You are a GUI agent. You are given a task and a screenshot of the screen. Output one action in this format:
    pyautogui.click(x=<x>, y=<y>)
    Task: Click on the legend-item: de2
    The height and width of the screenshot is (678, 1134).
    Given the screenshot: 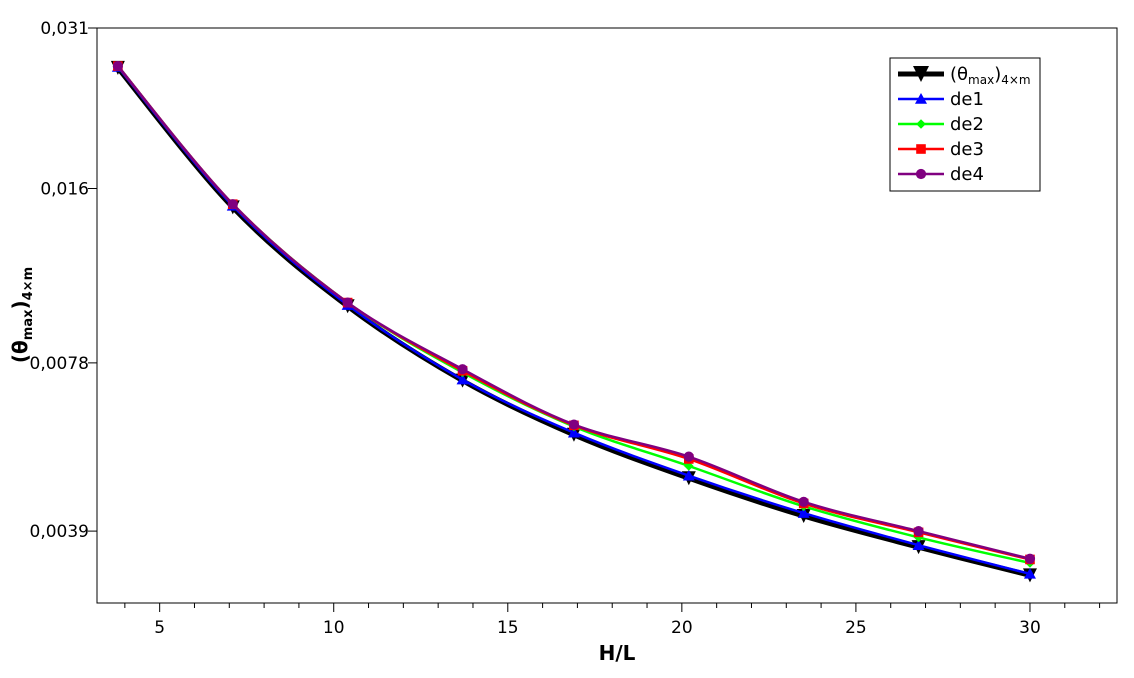 What is the action you would take?
    pyautogui.click(x=941, y=124)
    